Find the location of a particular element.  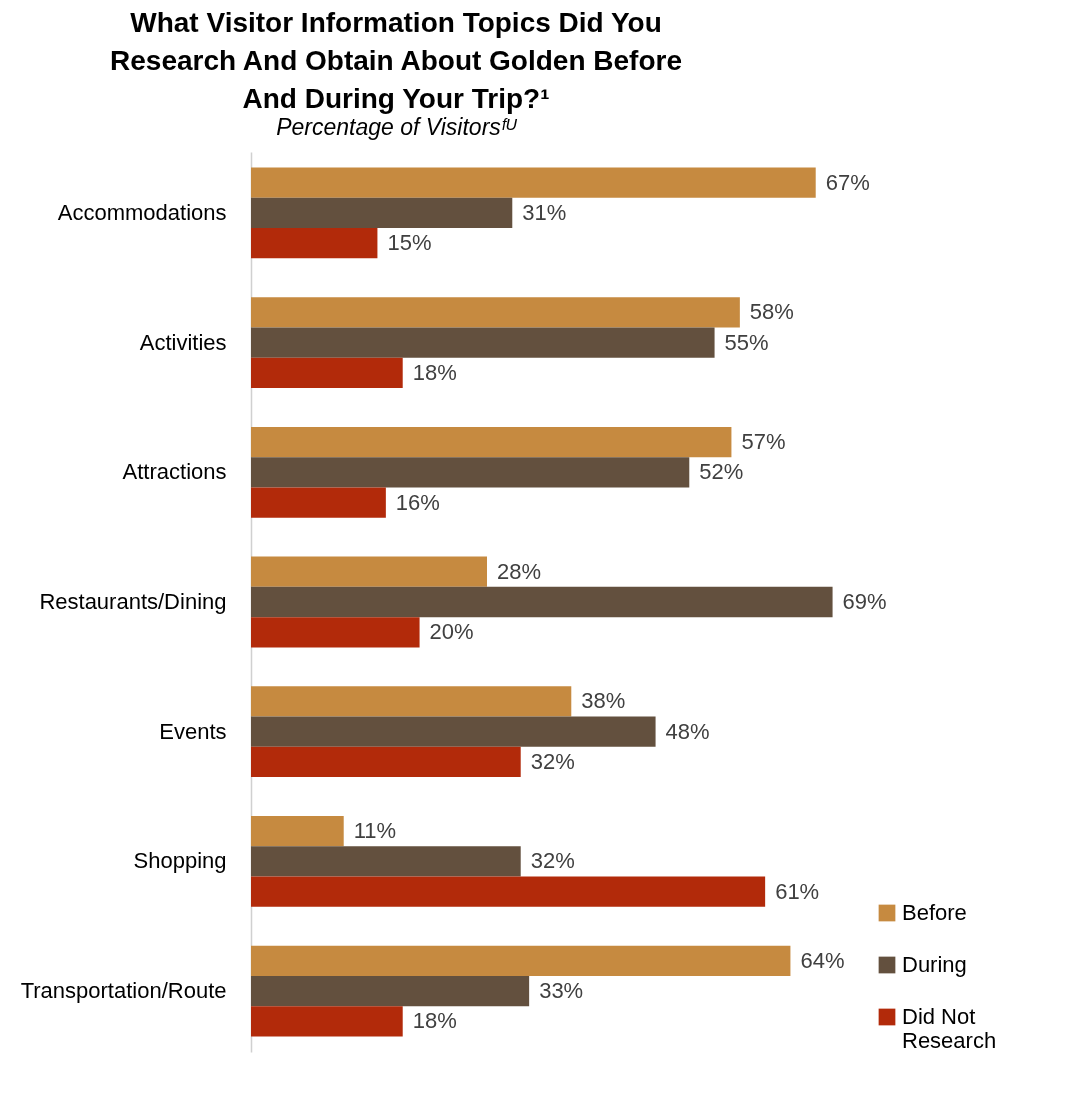

y-tick-label: Transportation/Route is located at coordinates (123, 991).